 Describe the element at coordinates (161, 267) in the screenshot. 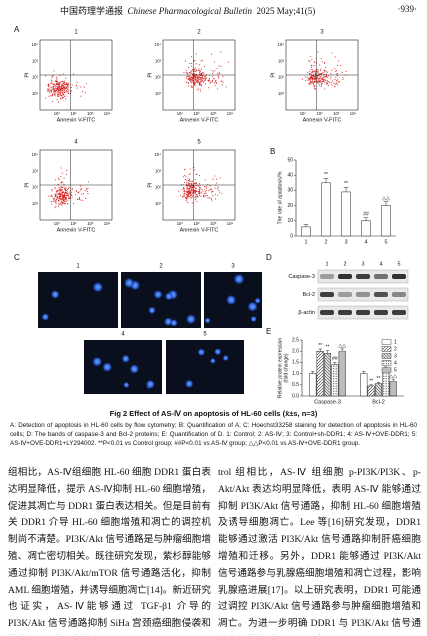

I see `image-number: 2` at that location.